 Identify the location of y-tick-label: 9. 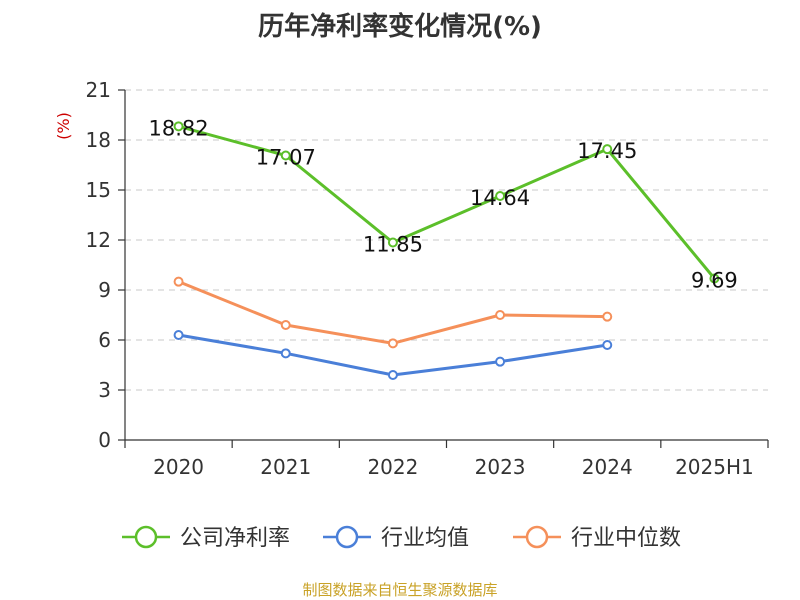
(104, 290).